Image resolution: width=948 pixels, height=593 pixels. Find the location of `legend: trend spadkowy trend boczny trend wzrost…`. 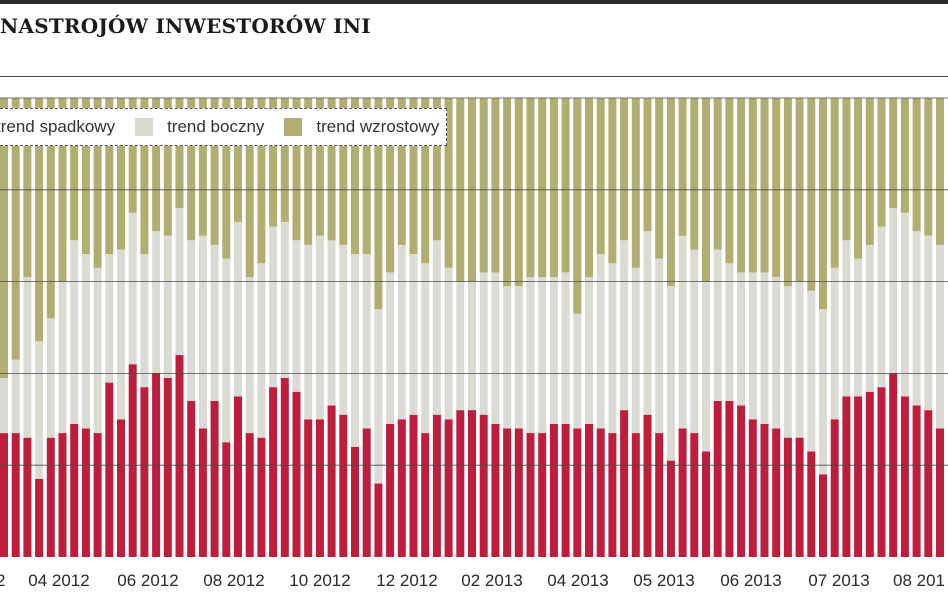

legend: trend spadkowy trend boczny trend wzrost… is located at coordinates (223, 127).